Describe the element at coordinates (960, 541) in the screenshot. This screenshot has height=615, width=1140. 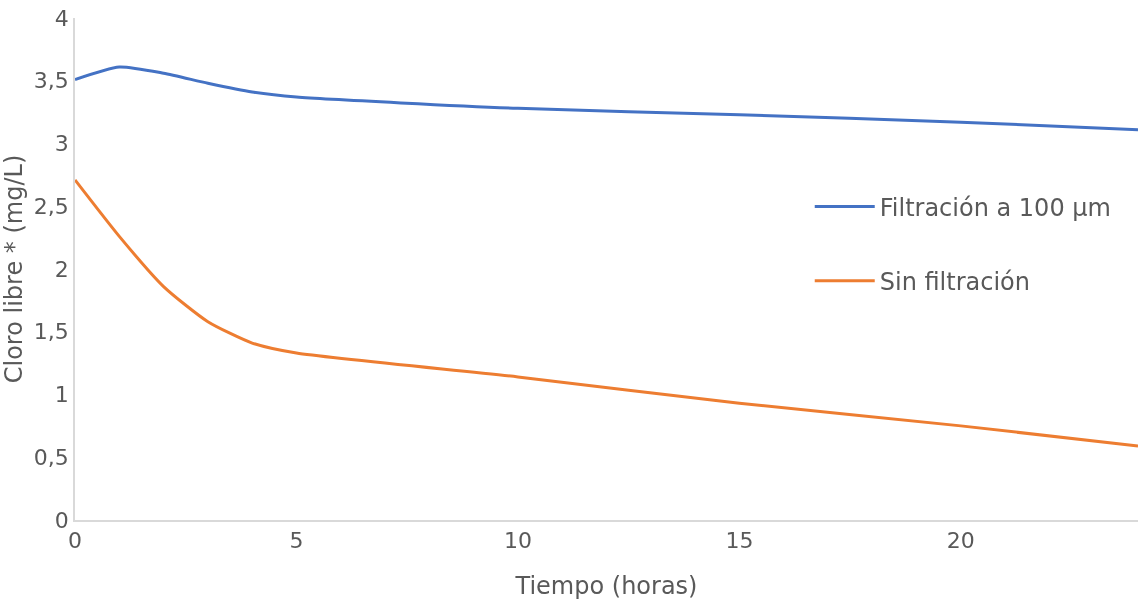
I see `x-tick-label: 20` at that location.